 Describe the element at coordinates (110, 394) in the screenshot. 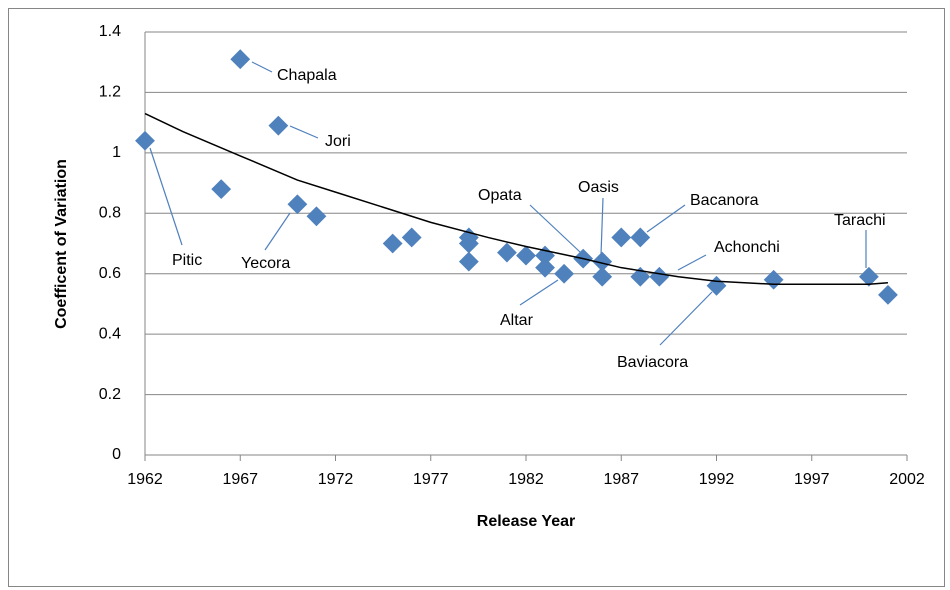

I see `y-tick-label: 0.2` at that location.